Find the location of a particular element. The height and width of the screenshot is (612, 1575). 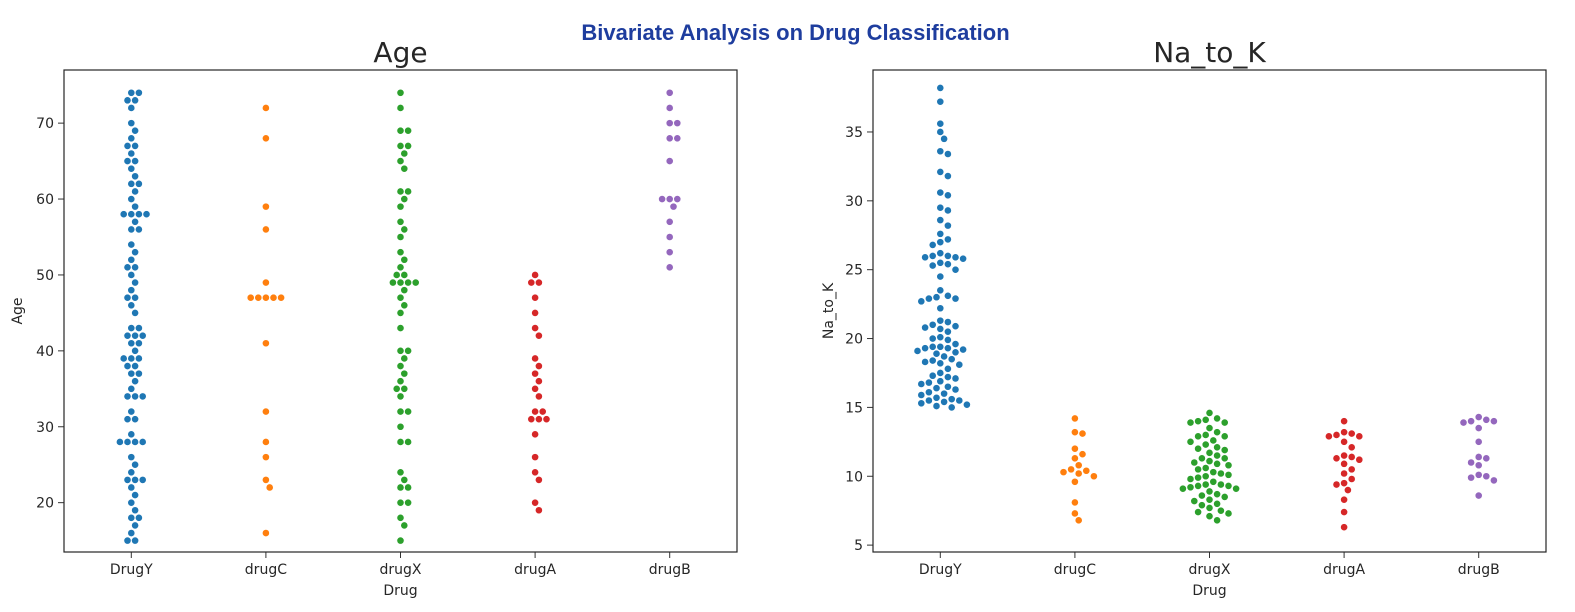

x-tick-label: drugA is located at coordinates (535, 570).